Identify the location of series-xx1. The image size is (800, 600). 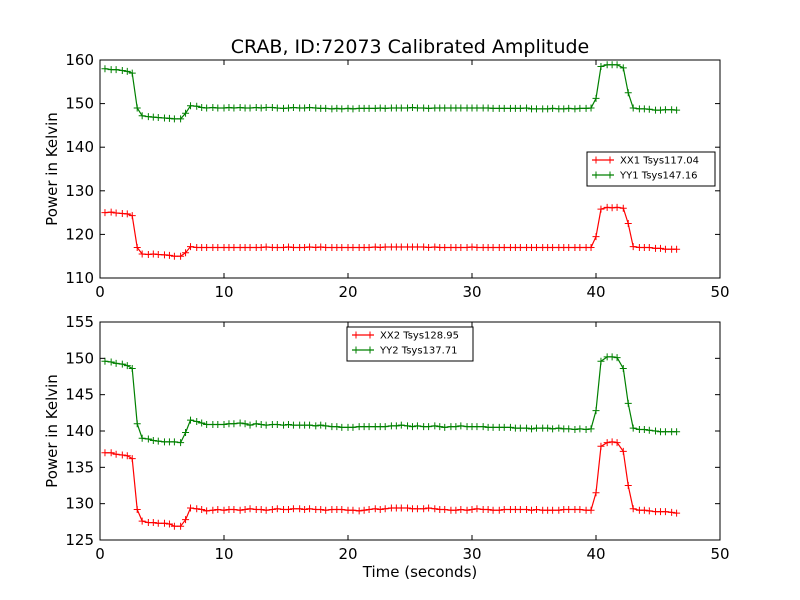
(391, 231).